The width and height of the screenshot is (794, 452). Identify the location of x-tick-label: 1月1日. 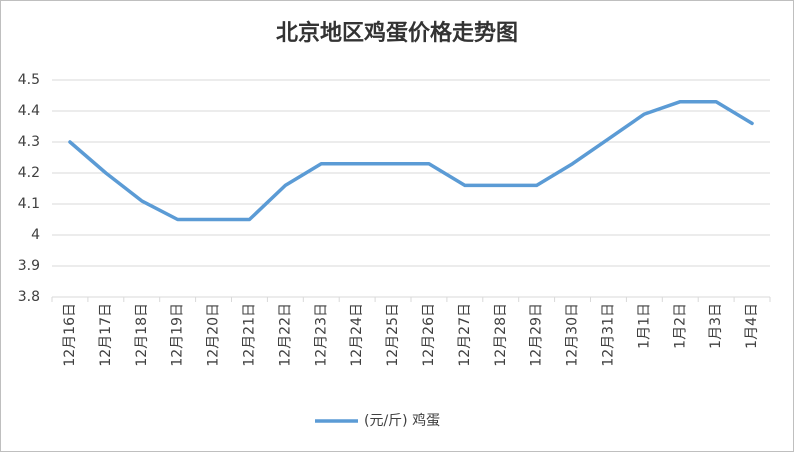
(644, 326).